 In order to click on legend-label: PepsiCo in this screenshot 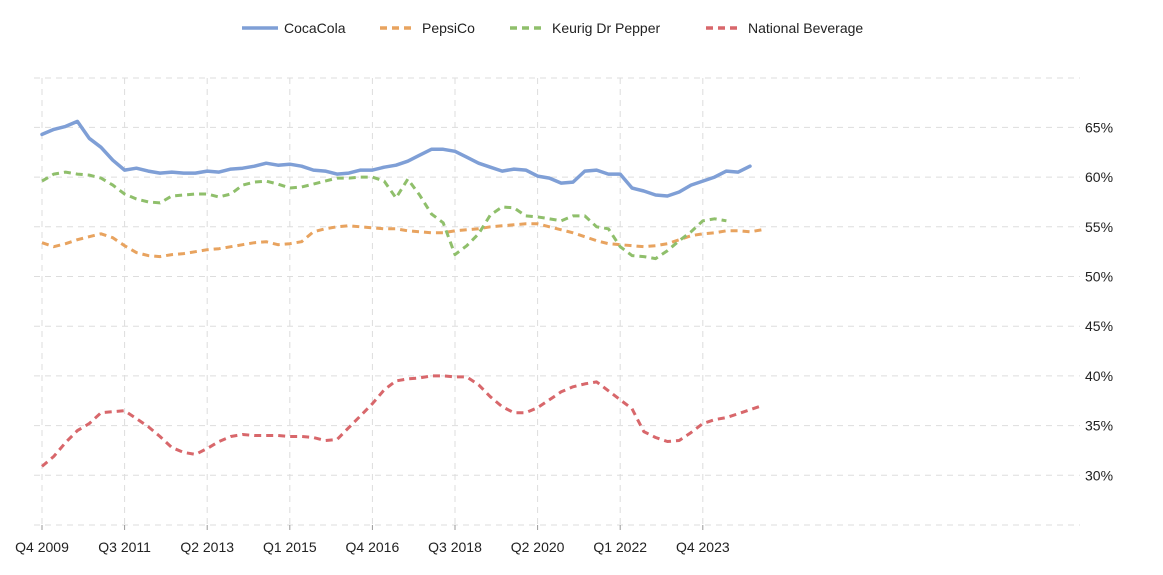, I will do `click(448, 28)`.